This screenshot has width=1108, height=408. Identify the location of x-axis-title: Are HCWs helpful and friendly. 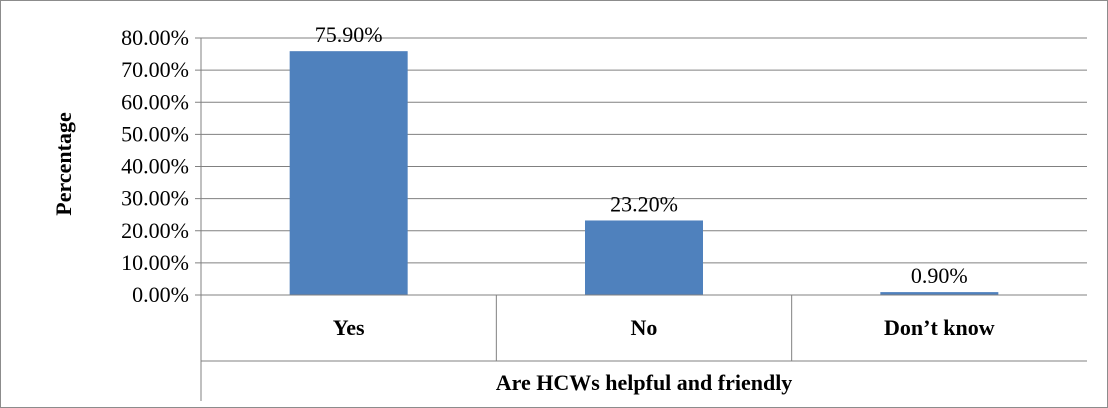
(644, 382).